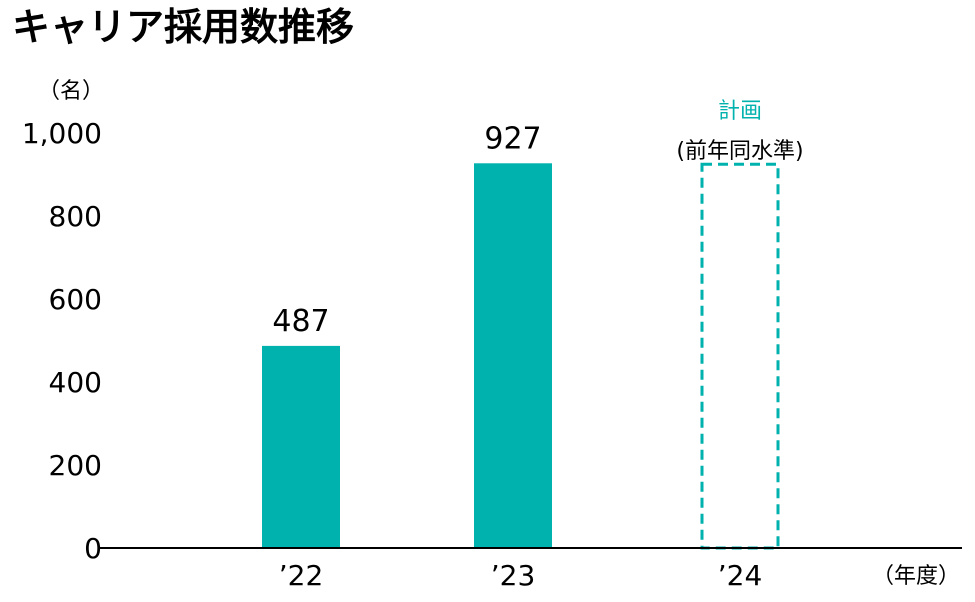 The width and height of the screenshot is (975, 602). What do you see at coordinates (71, 91) in the screenshot?
I see `y-axis-unit: （名）` at bounding box center [71, 91].